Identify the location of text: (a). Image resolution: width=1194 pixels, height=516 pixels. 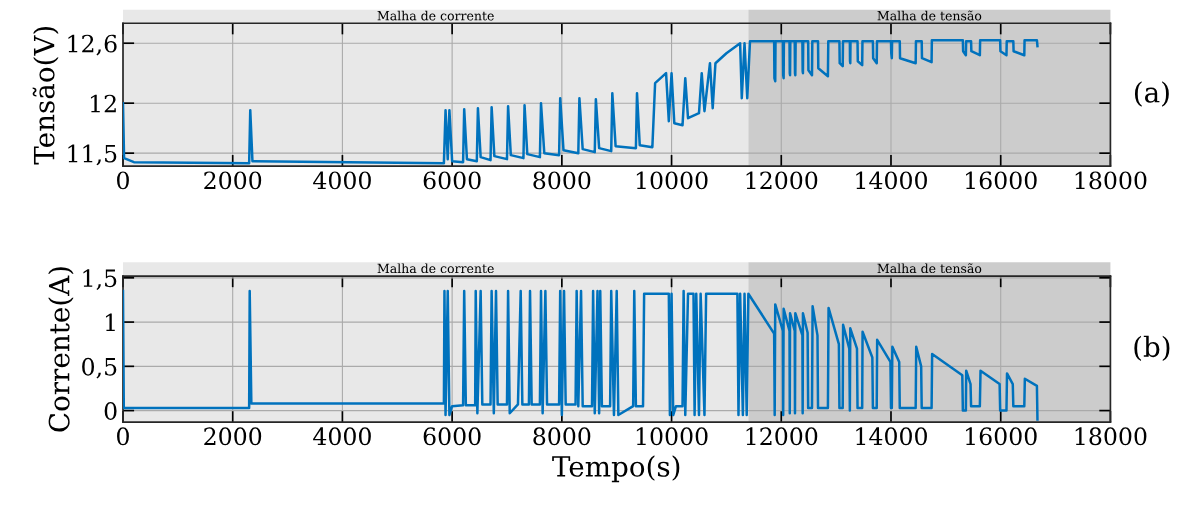
(1151, 94).